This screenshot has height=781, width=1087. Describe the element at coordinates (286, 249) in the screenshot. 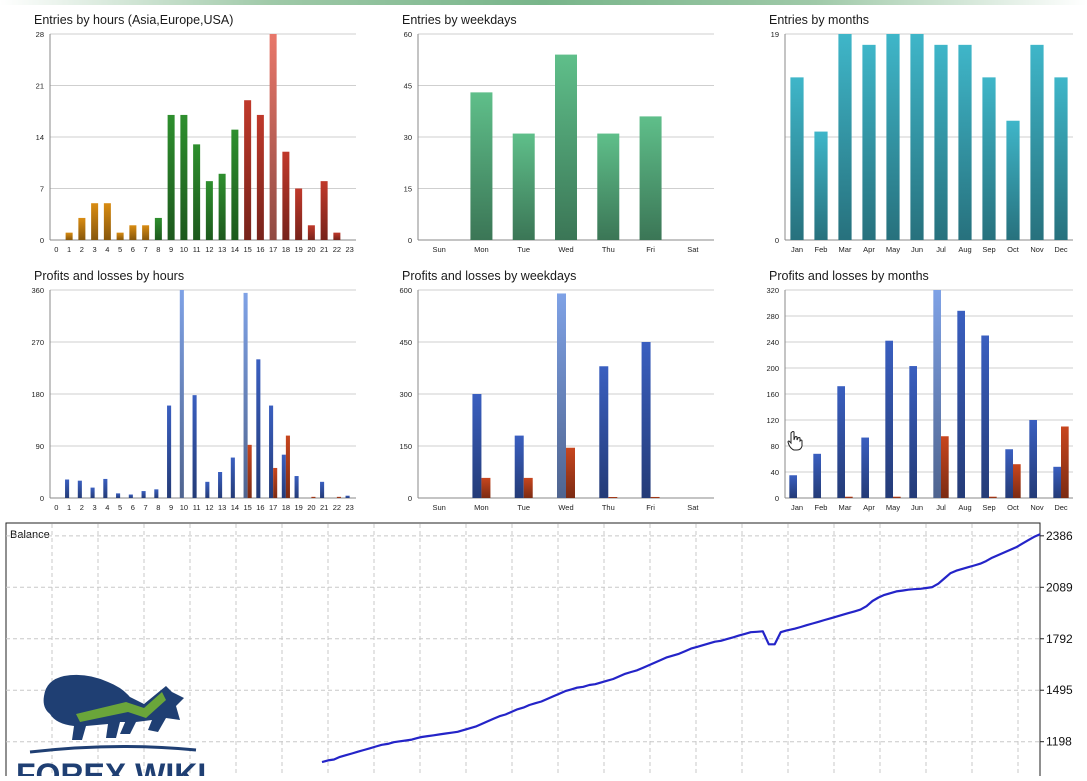

I see `x-tick-label: 18` at that location.